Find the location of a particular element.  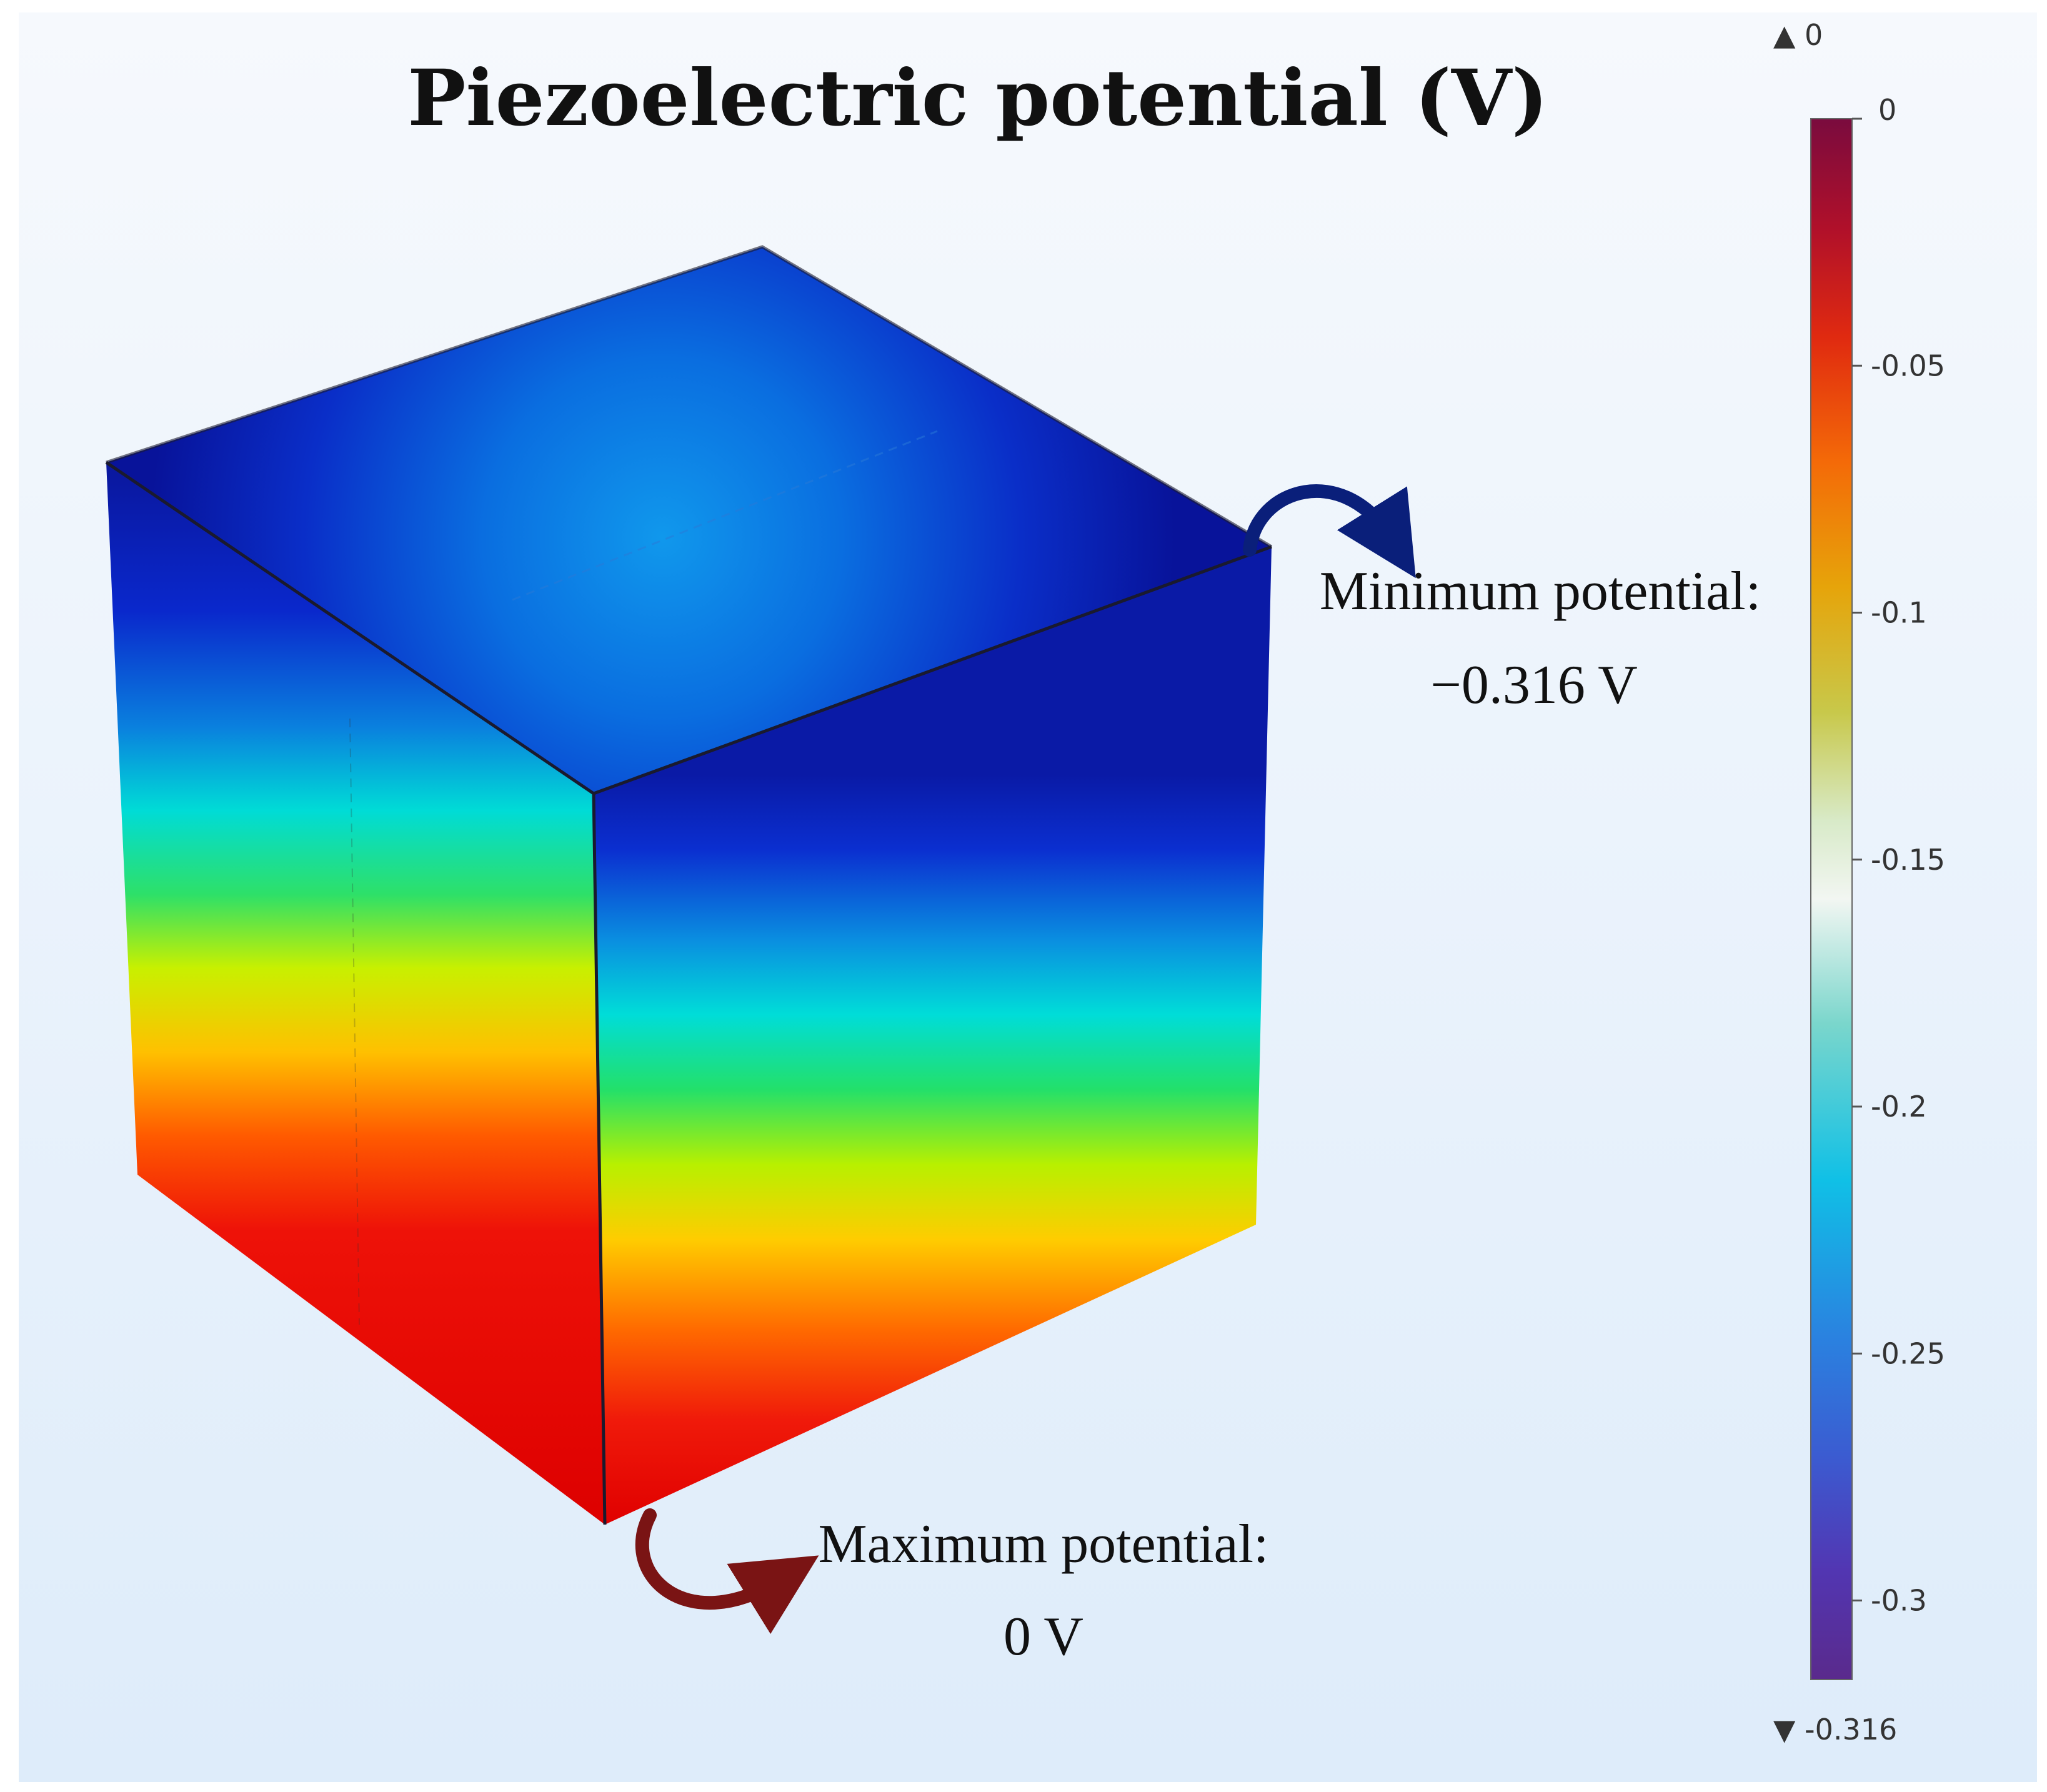

cube-left-face is located at coordinates (356, 993).